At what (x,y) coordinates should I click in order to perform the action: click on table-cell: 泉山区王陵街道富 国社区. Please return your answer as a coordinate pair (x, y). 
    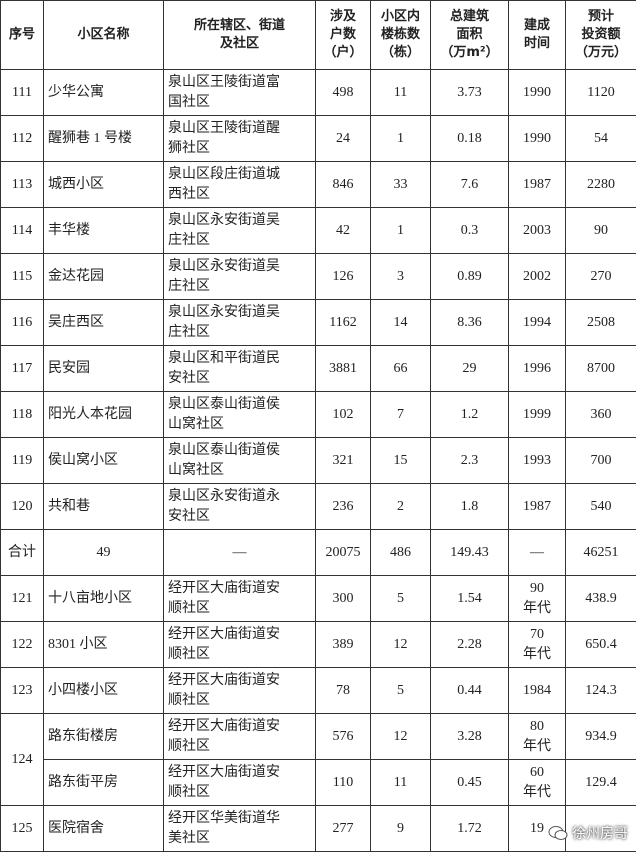
    Looking at the image, I should click on (239, 92).